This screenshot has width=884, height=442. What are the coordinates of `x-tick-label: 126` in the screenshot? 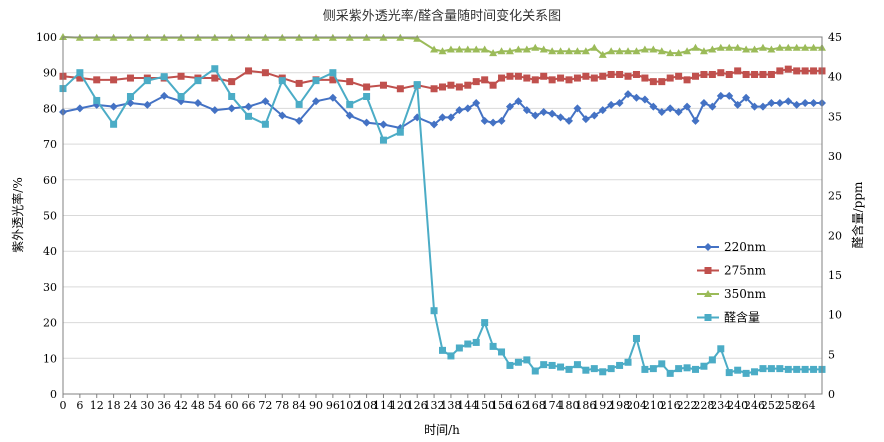 It's located at (417, 405).